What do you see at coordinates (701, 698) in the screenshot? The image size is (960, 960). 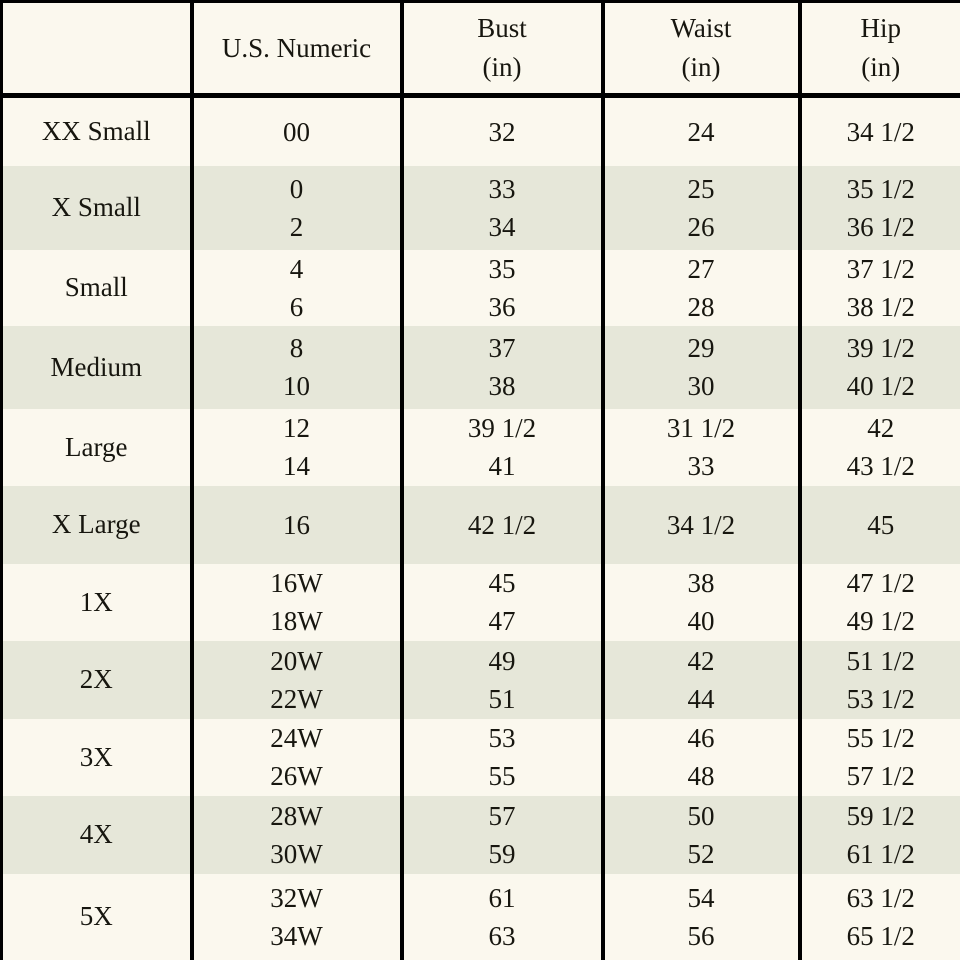 I see `measurement-value: 44` at bounding box center [701, 698].